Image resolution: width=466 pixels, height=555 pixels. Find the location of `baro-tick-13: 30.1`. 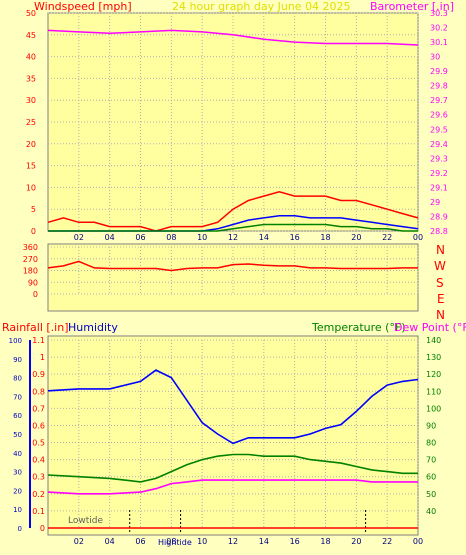

baro-tick-13: 30.1 is located at coordinates (439, 42).